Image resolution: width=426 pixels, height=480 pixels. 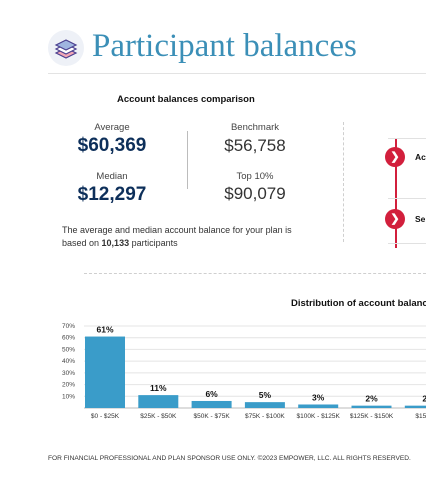 What do you see at coordinates (158, 416) in the screenshot?
I see `x-tick-label: $25K - $50K` at bounding box center [158, 416].